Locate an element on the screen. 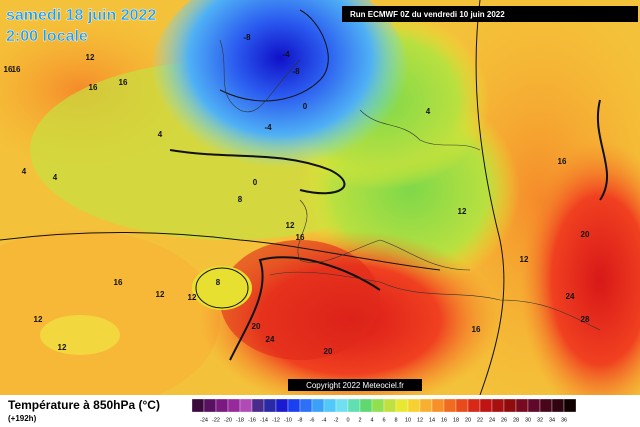 The width and height of the screenshot is (640, 427). colorbar-label: 30 is located at coordinates (528, 420).